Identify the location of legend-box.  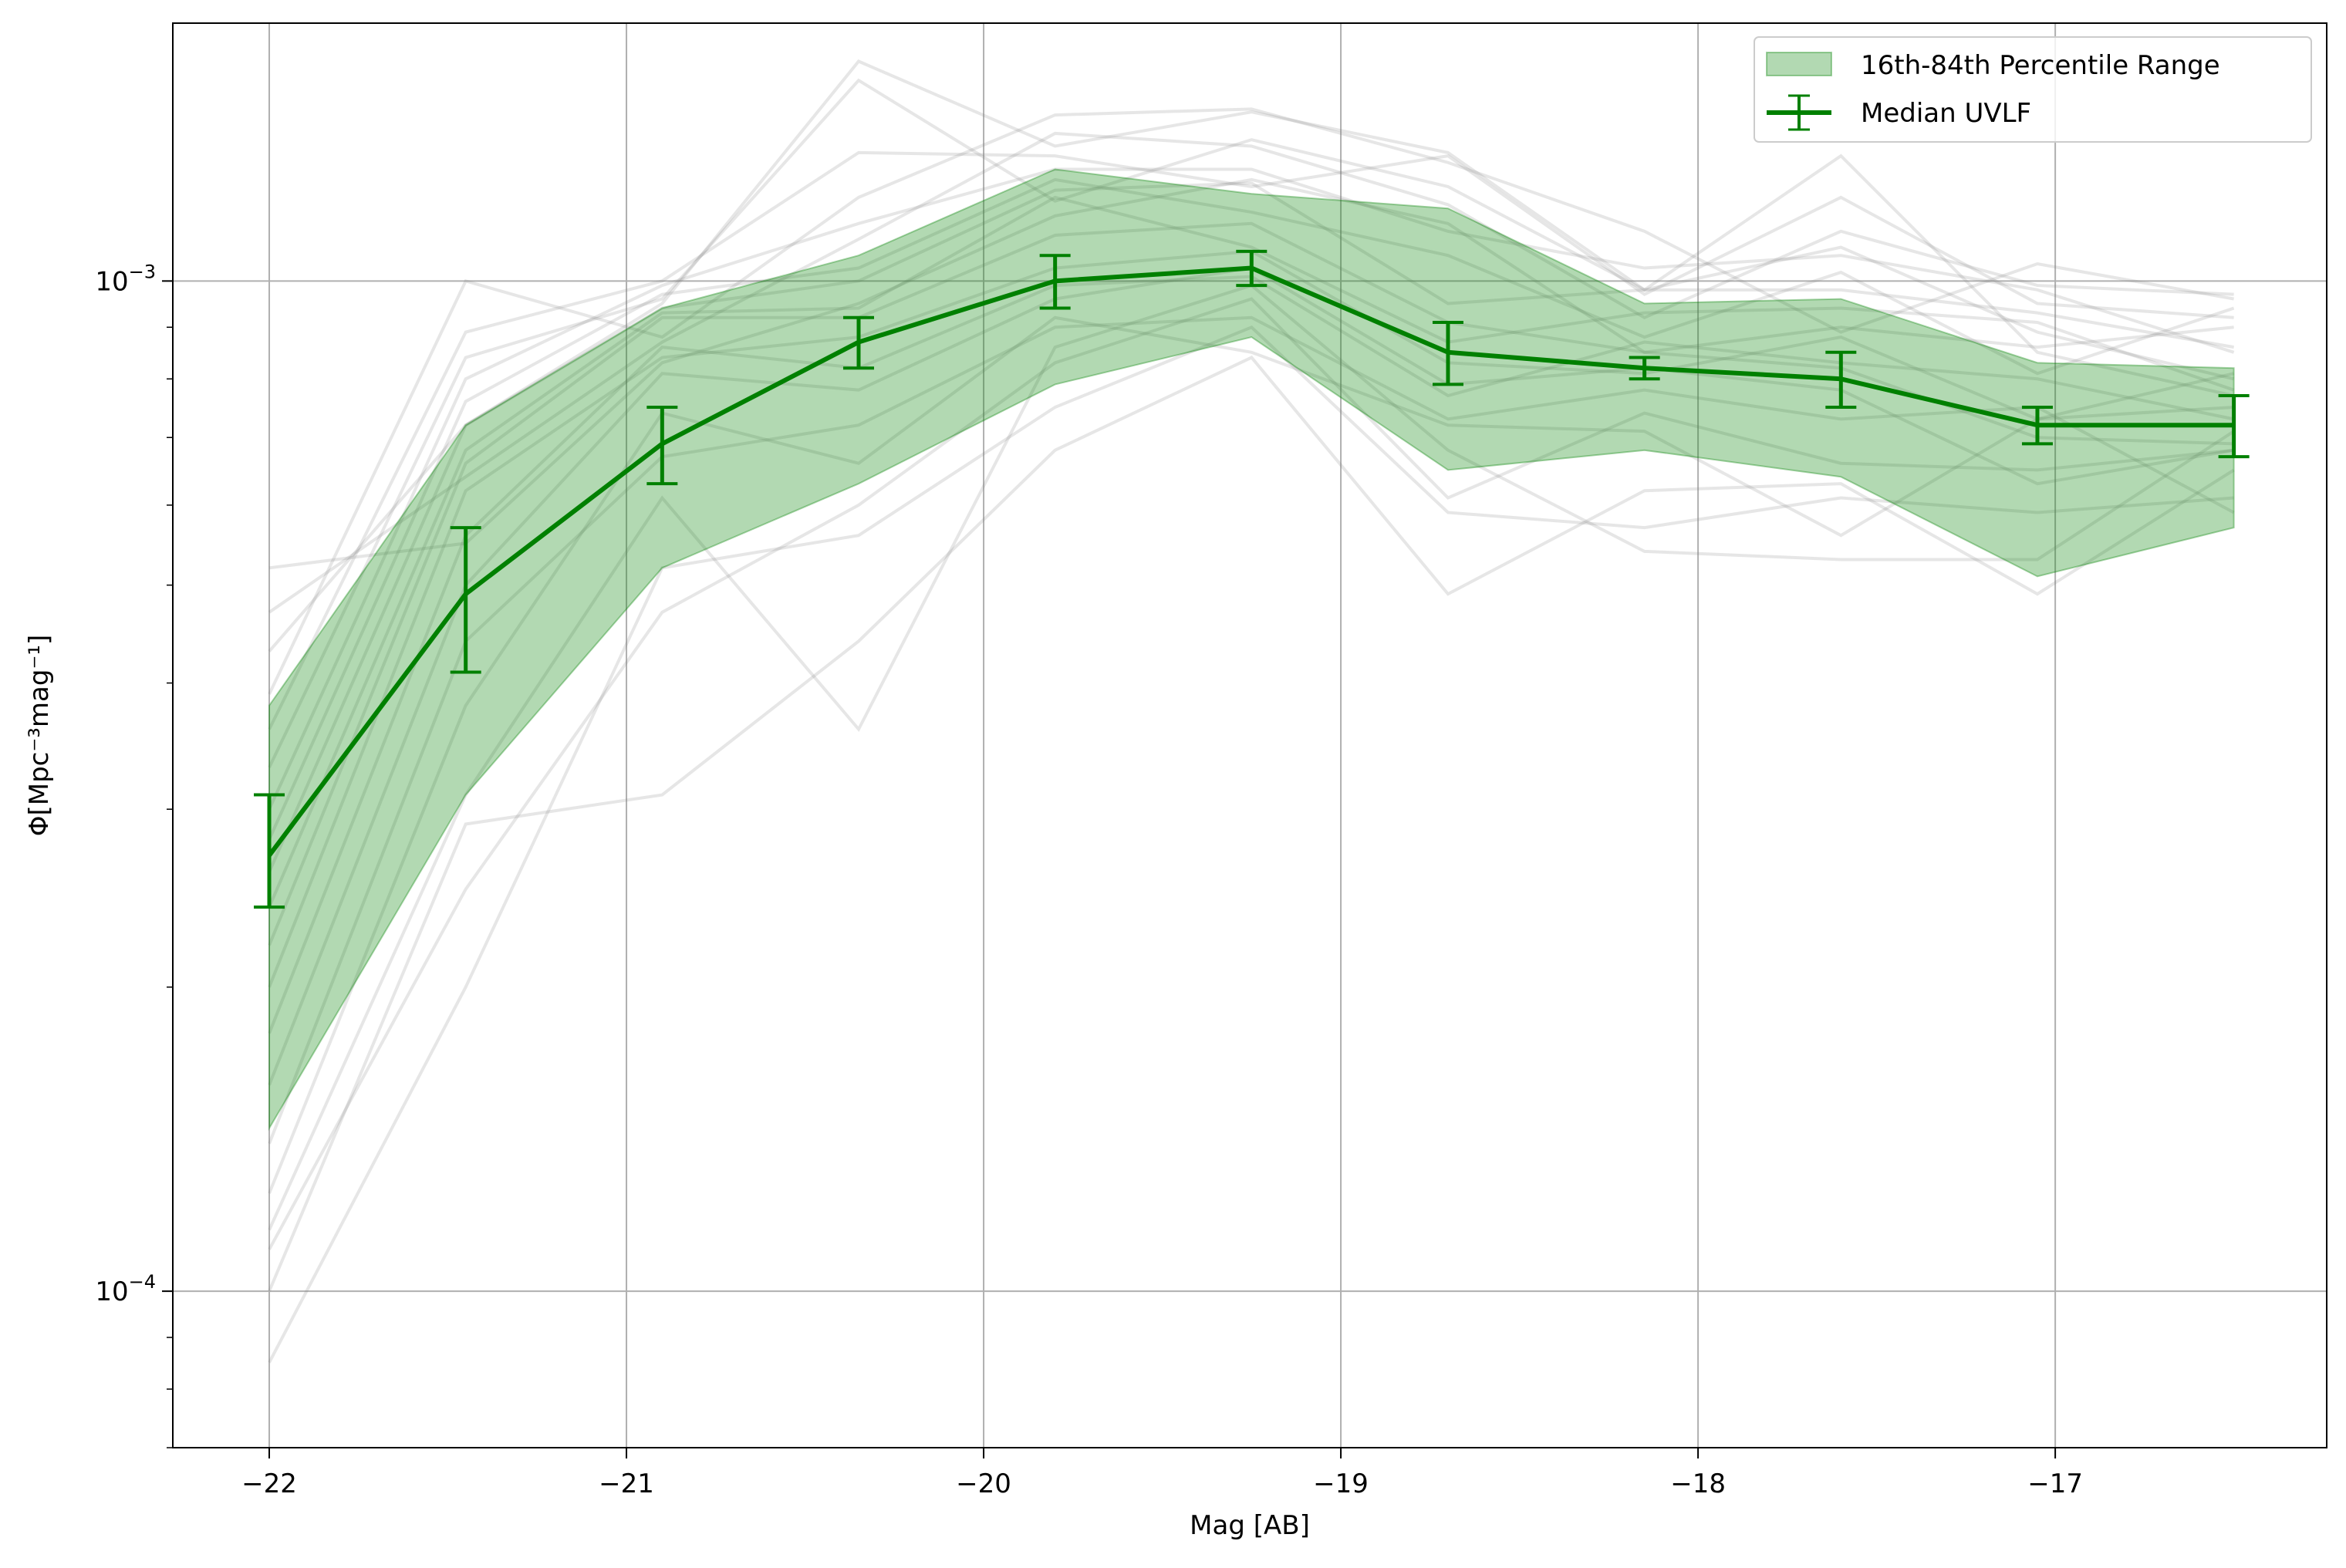
(2033, 89).